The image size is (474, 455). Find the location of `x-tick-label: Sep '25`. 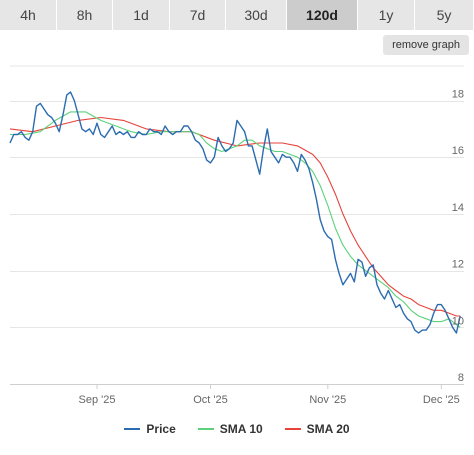

x-tick-label: Sep '25 is located at coordinates (97, 400).